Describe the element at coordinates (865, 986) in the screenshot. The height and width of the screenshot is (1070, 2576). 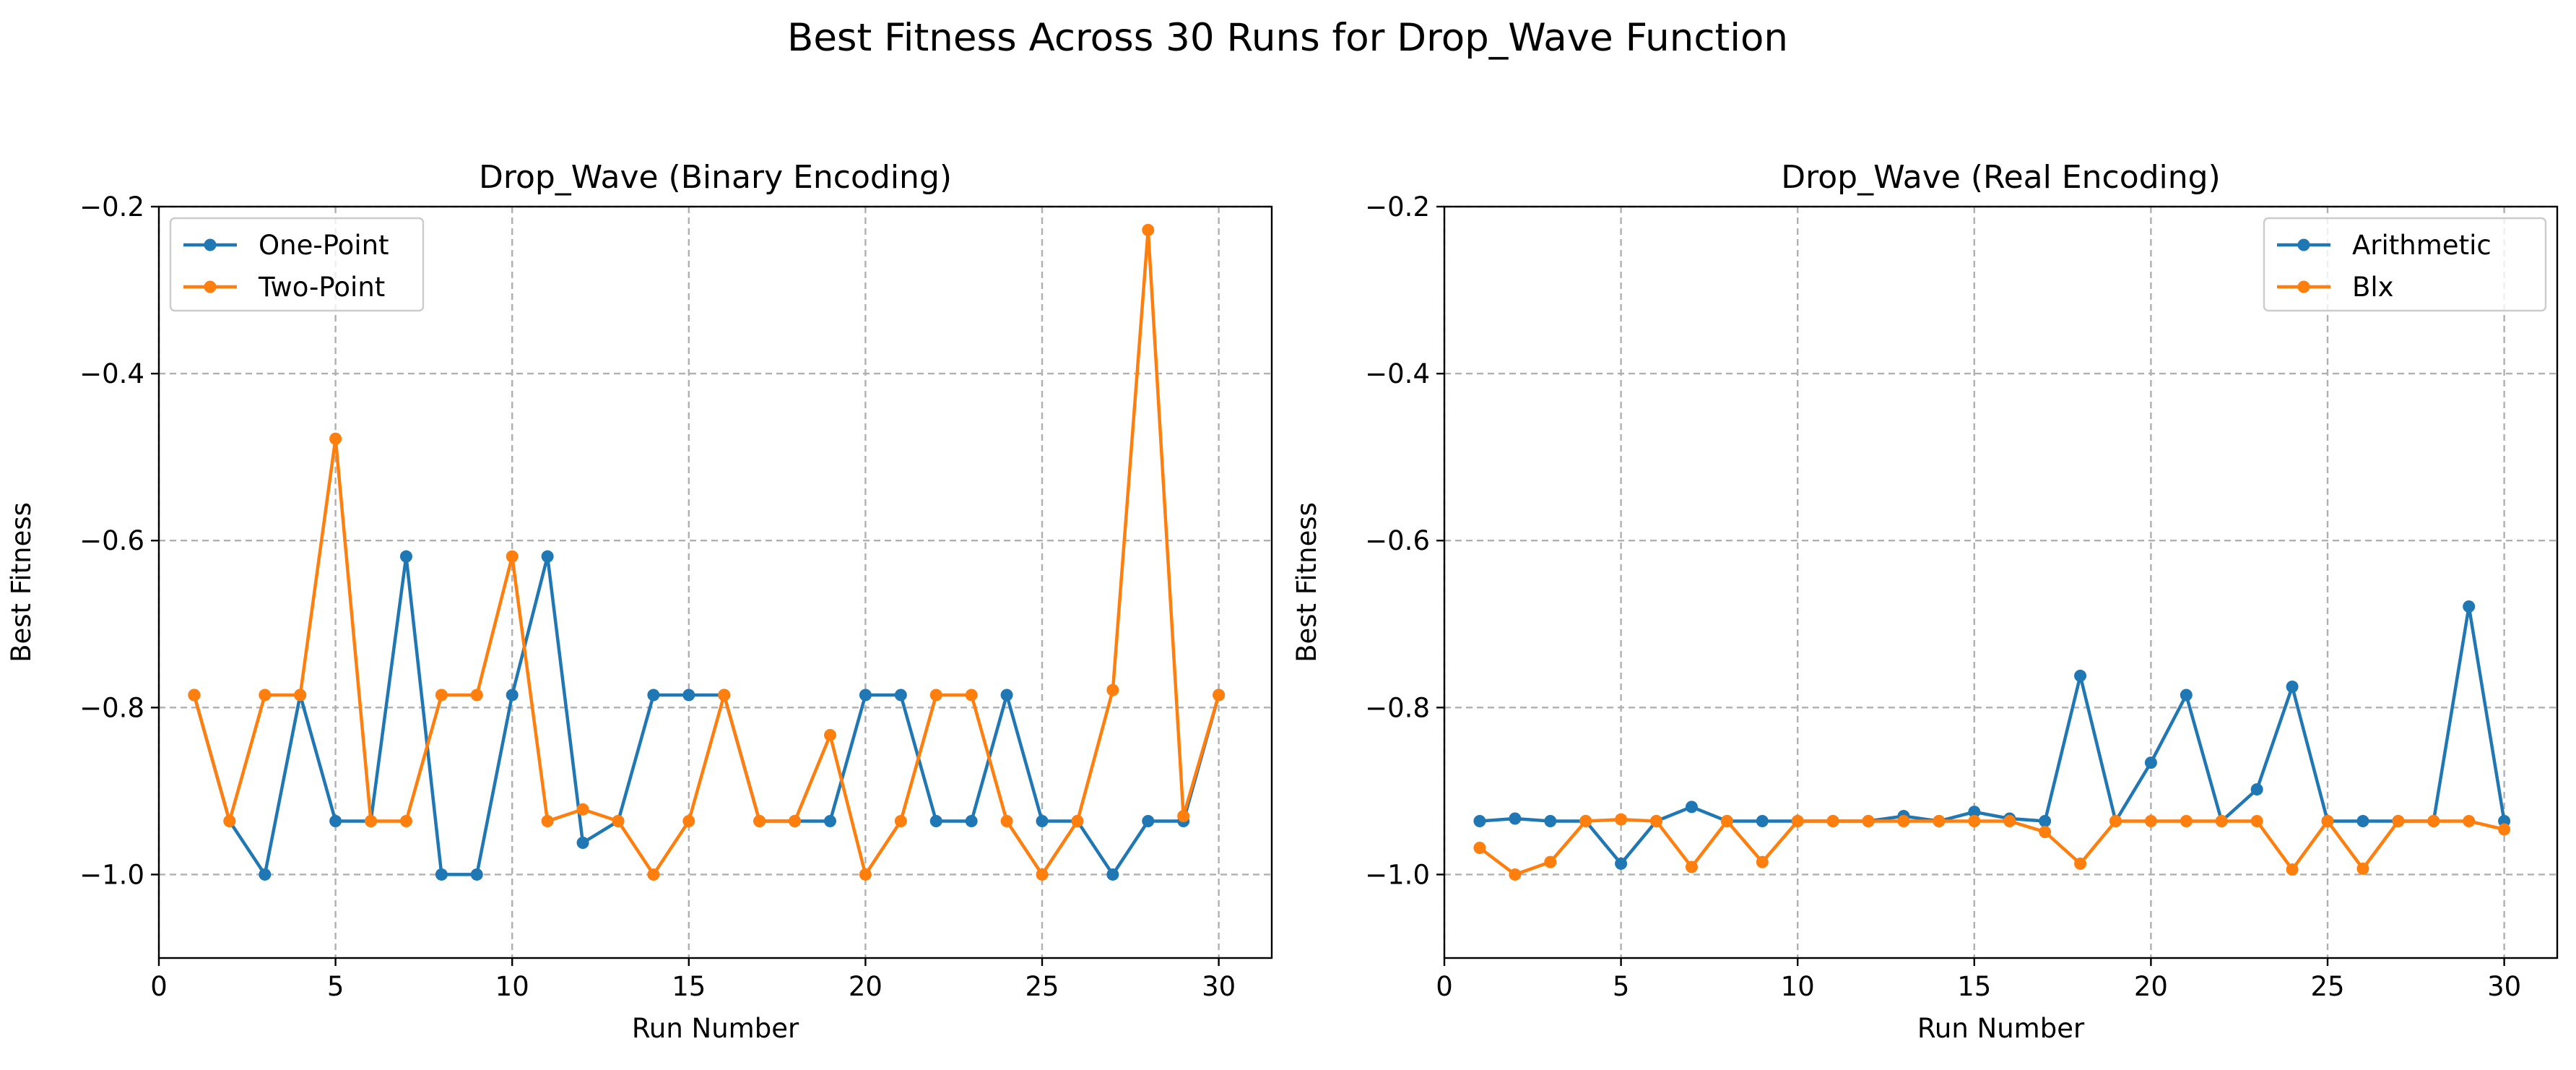
I see `x-tick-label: 20` at that location.